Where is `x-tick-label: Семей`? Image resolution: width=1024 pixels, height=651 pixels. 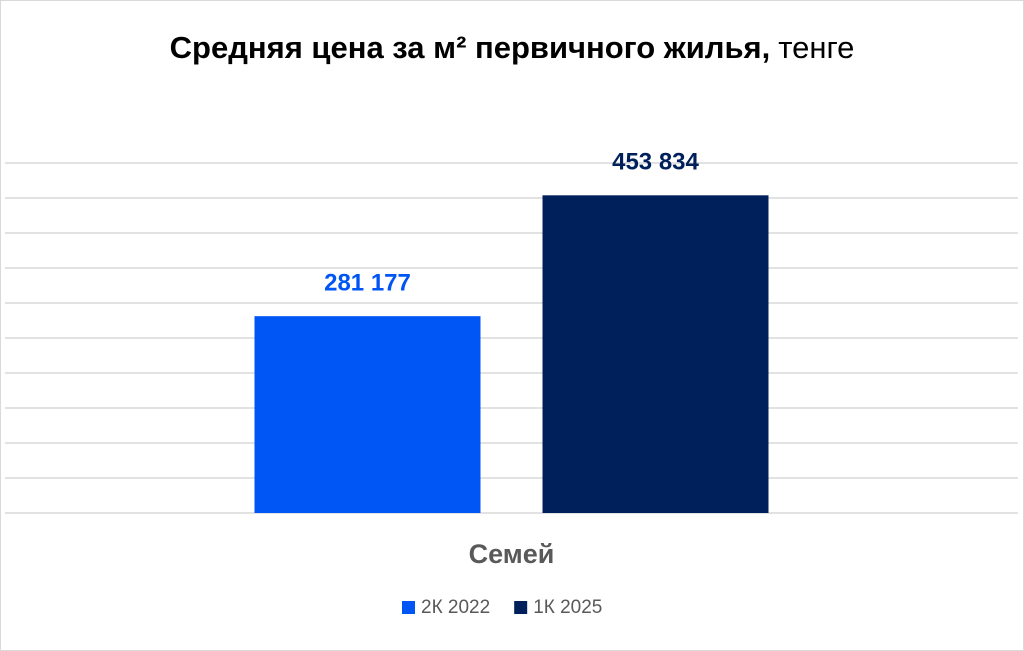
x-tick-label: Семей is located at coordinates (512, 554).